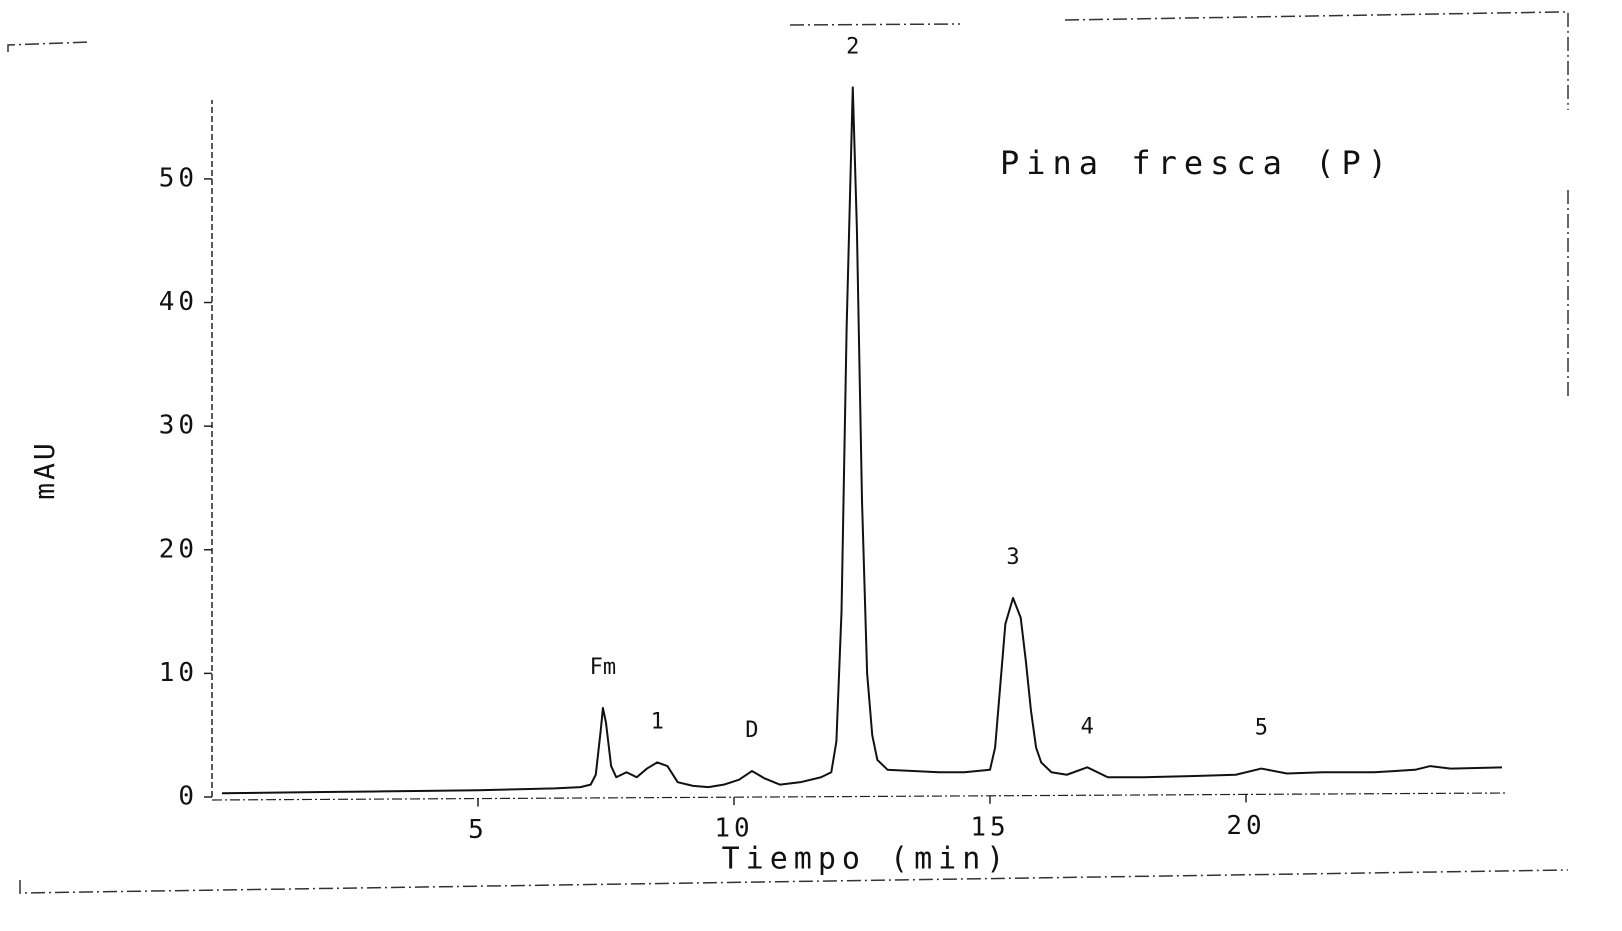  Describe the element at coordinates (178, 549) in the screenshot. I see `y-tick-label: 20` at that location.